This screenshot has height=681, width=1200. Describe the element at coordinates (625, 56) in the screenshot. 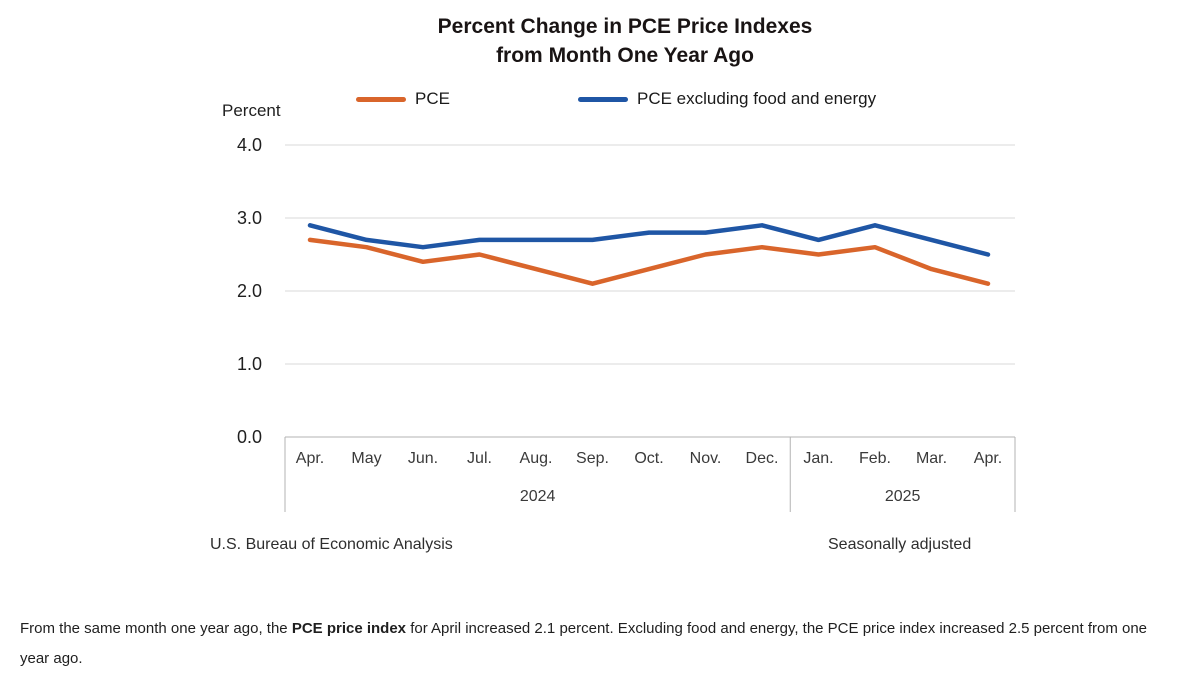

I see `chart-title-line2: from Month One Year Ago` at that location.